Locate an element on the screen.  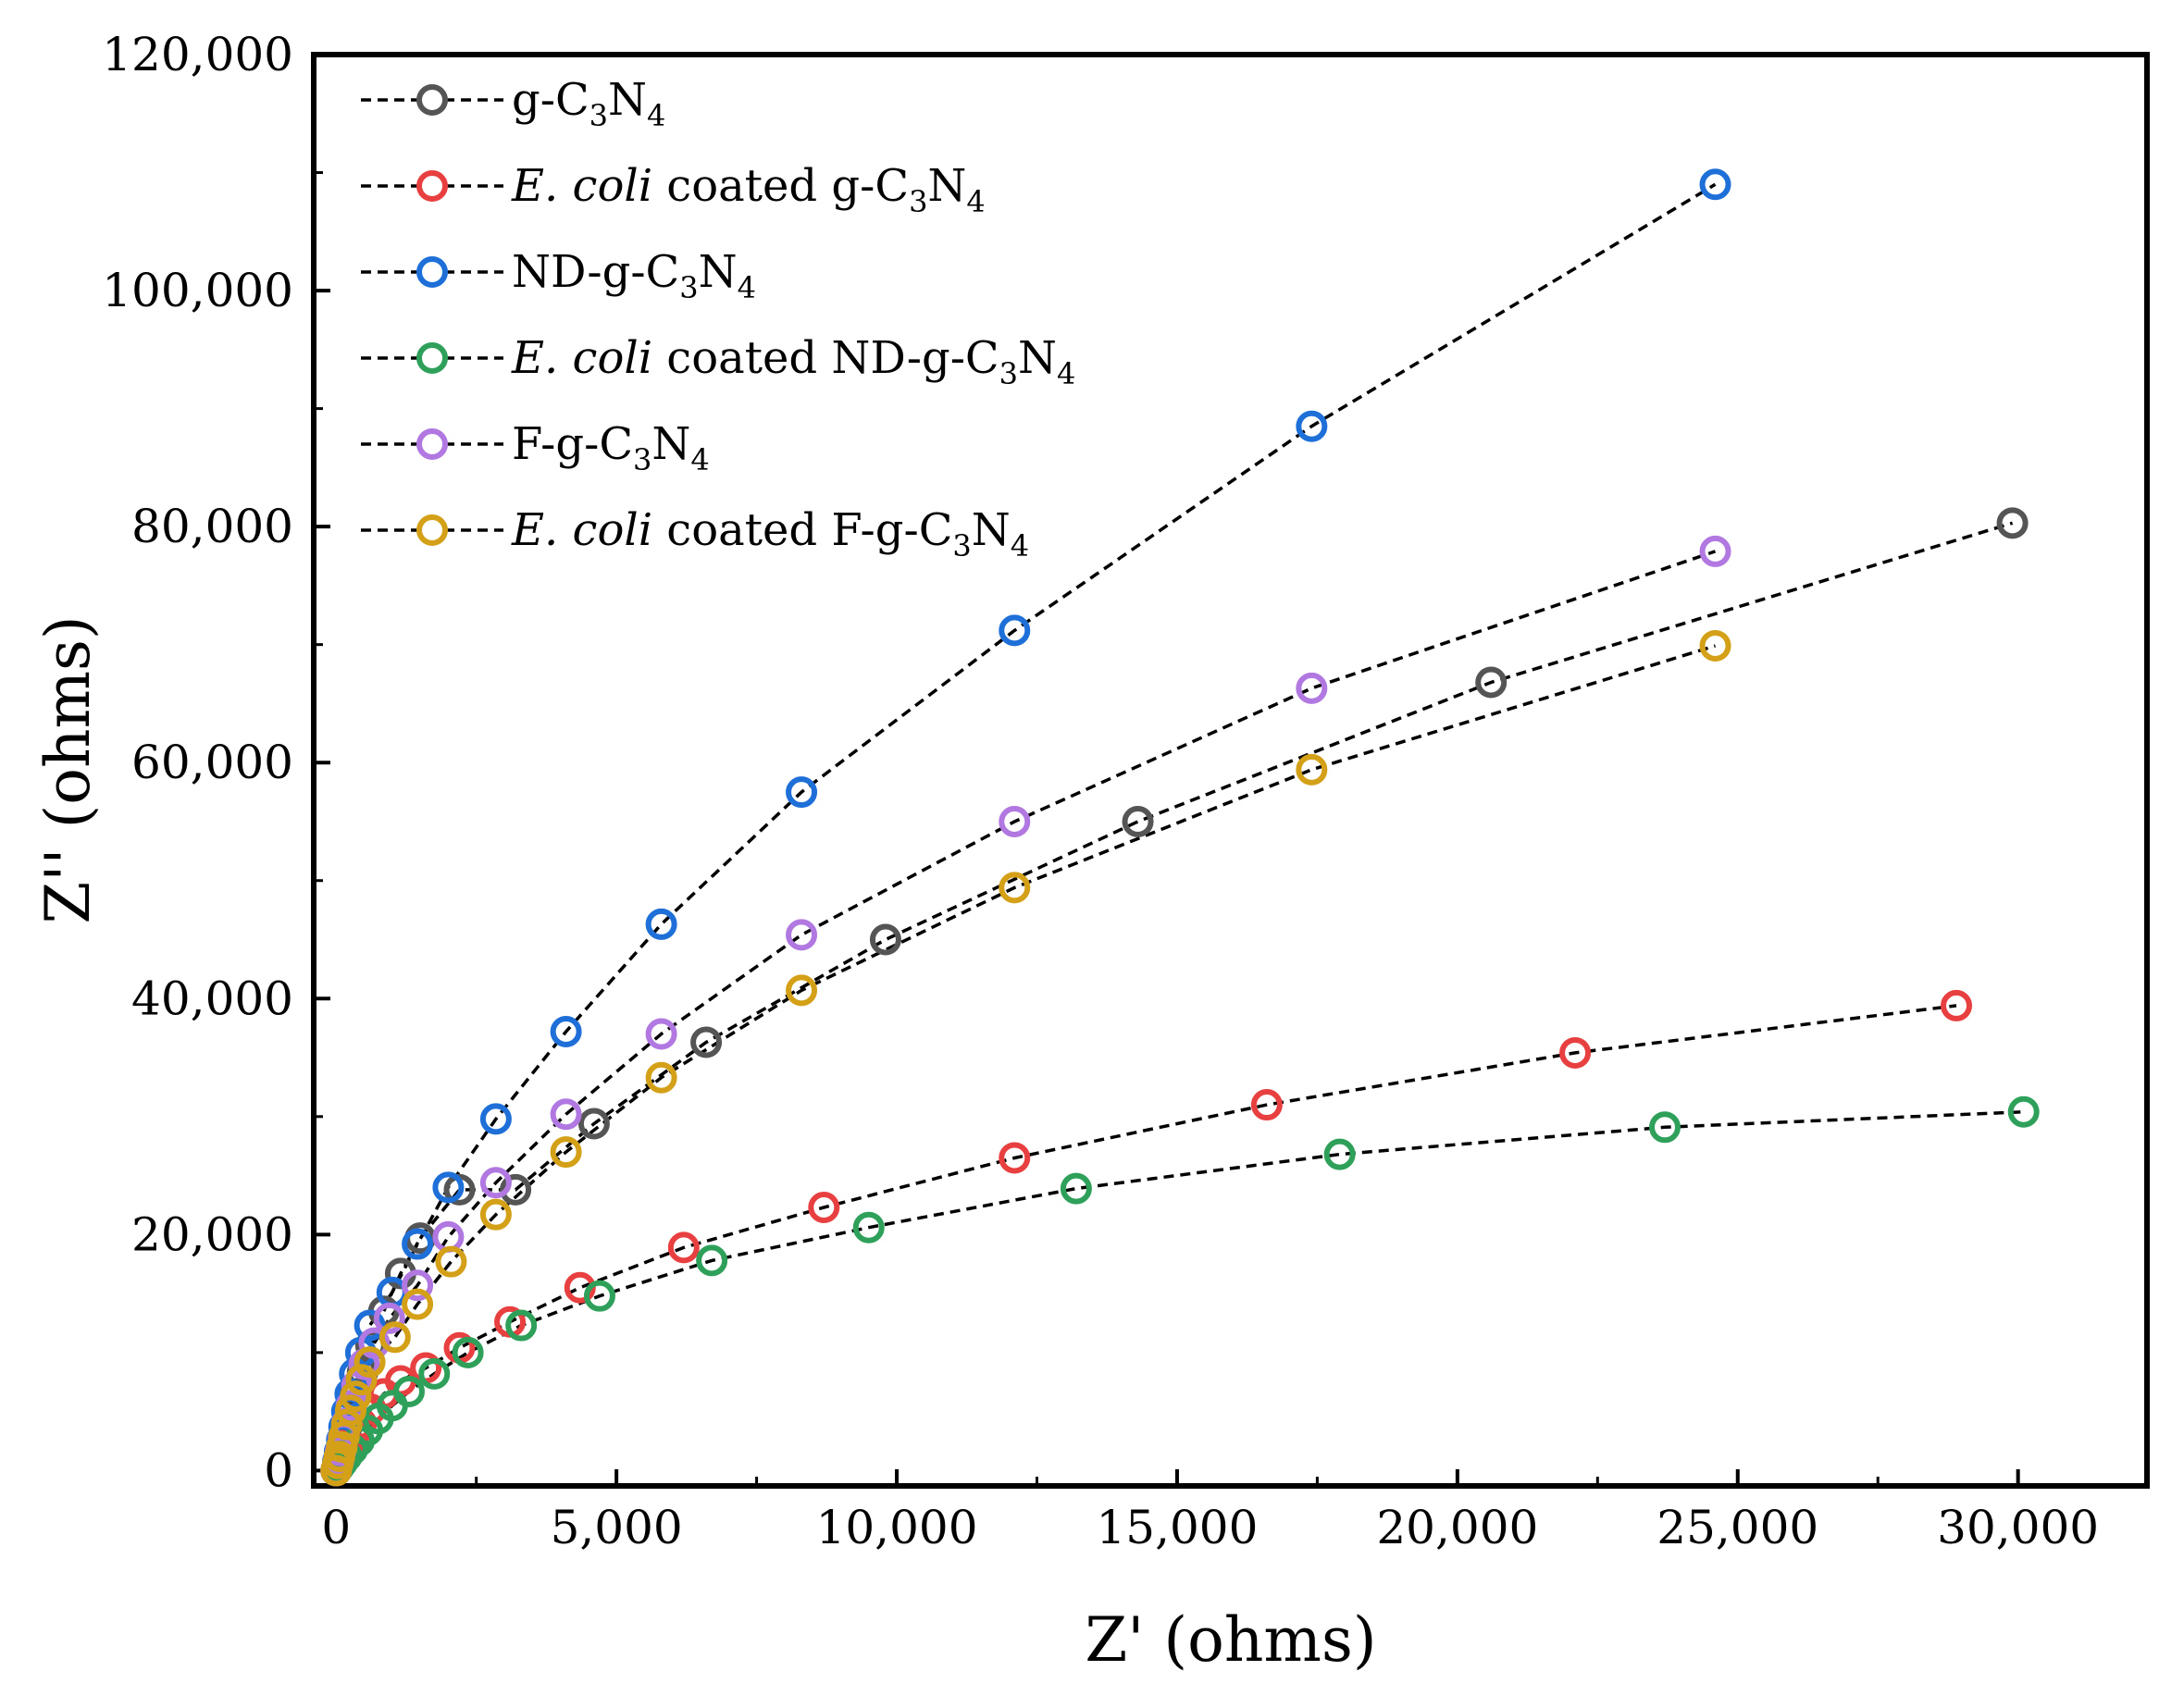
legend-label: E. coli coated ND-g-C3​N4​ is located at coordinates (793, 362).